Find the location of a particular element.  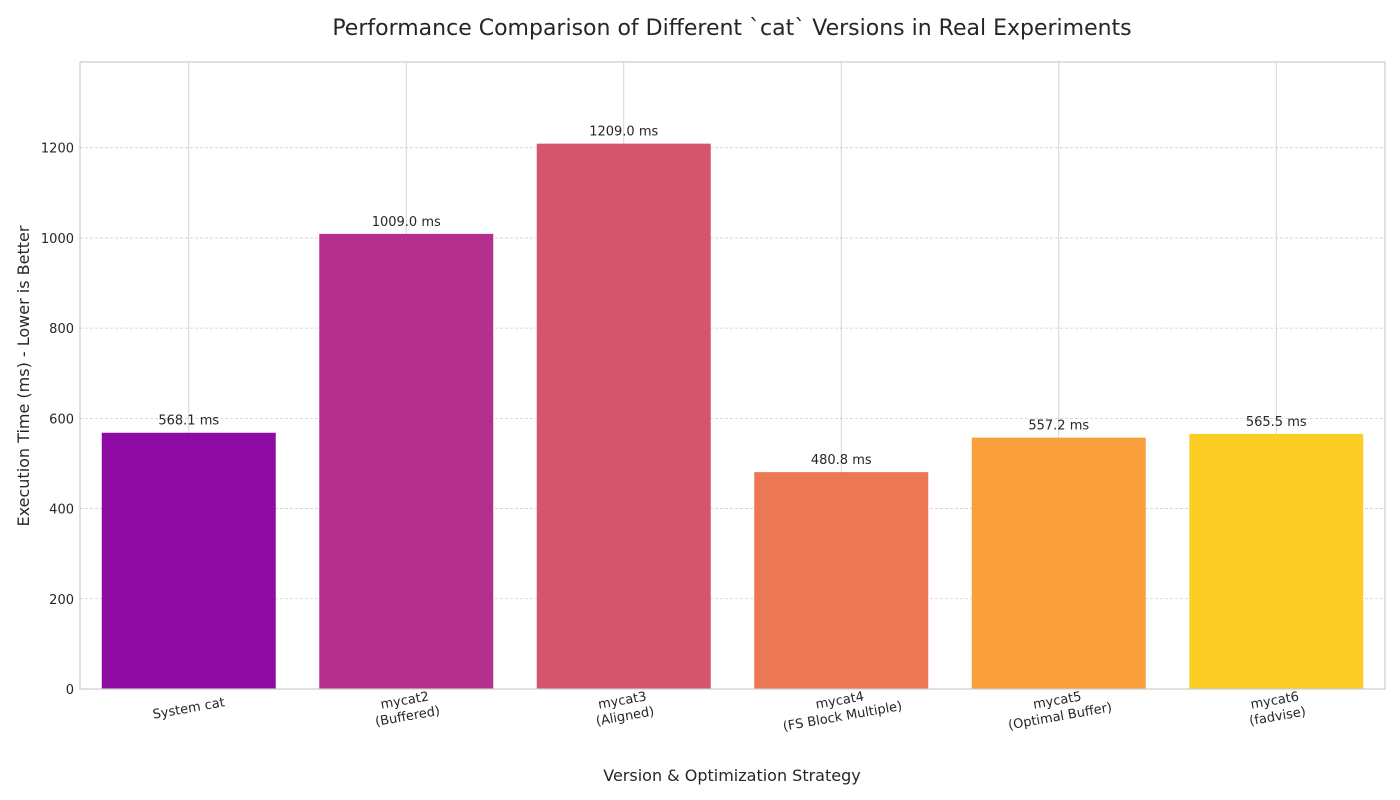

y-tick-label: 800 is located at coordinates (61, 329).